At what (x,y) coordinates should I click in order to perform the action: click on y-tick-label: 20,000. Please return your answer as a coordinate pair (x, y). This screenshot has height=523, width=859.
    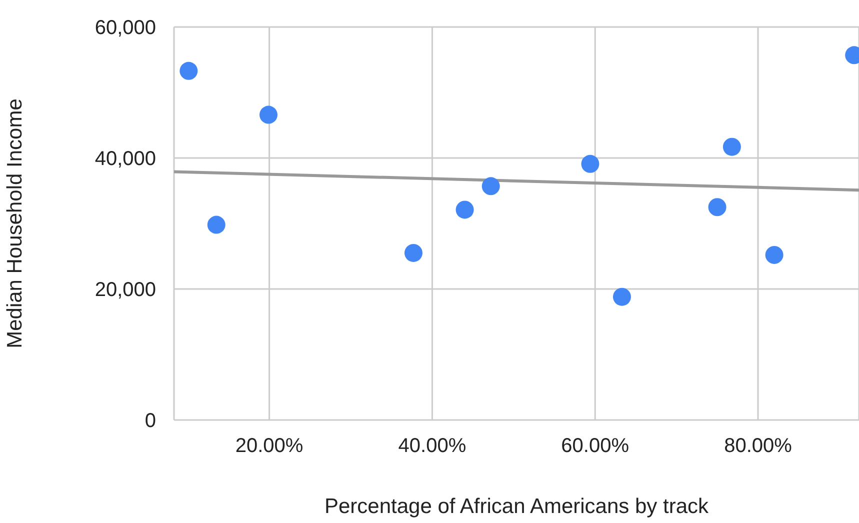
    Looking at the image, I should click on (125, 290).